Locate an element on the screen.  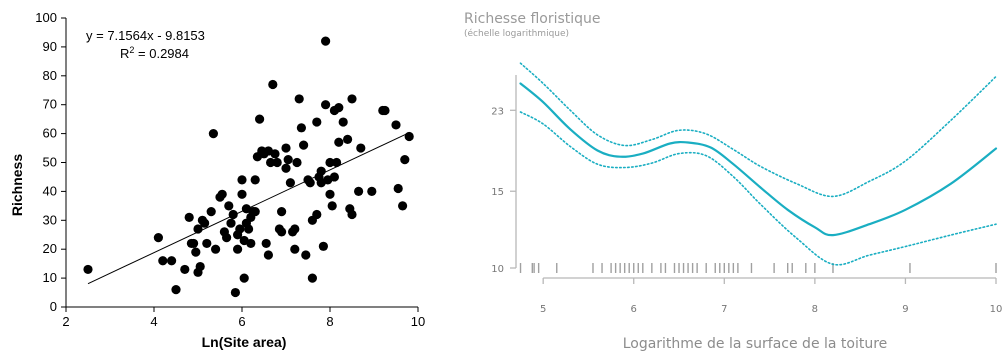
y-tick-label: 60 is located at coordinates (50, 133).